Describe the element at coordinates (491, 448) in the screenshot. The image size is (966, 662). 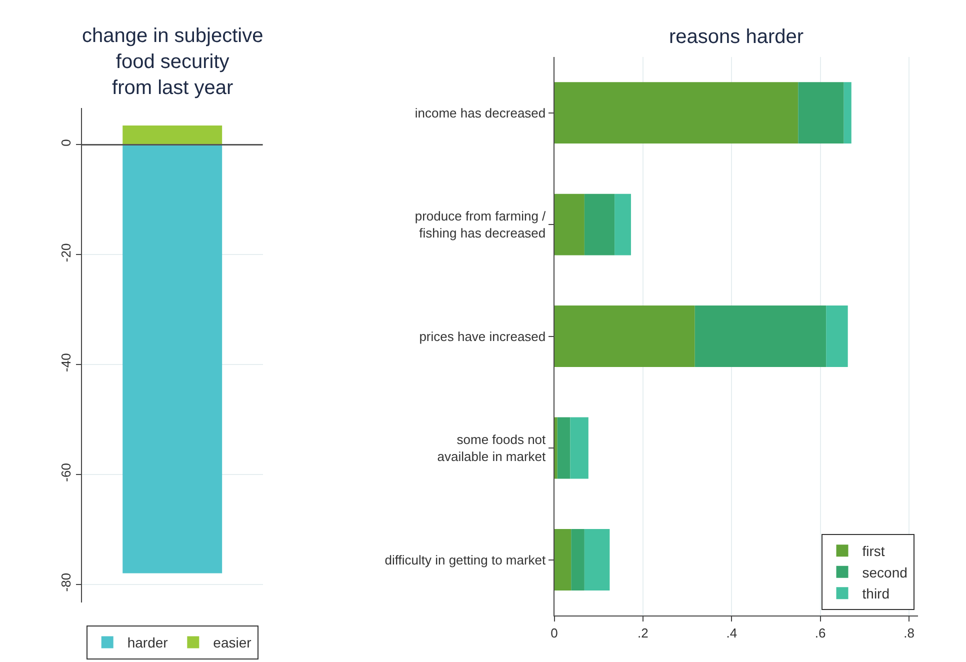
I see `y-tick-label: some foods not available in market` at that location.